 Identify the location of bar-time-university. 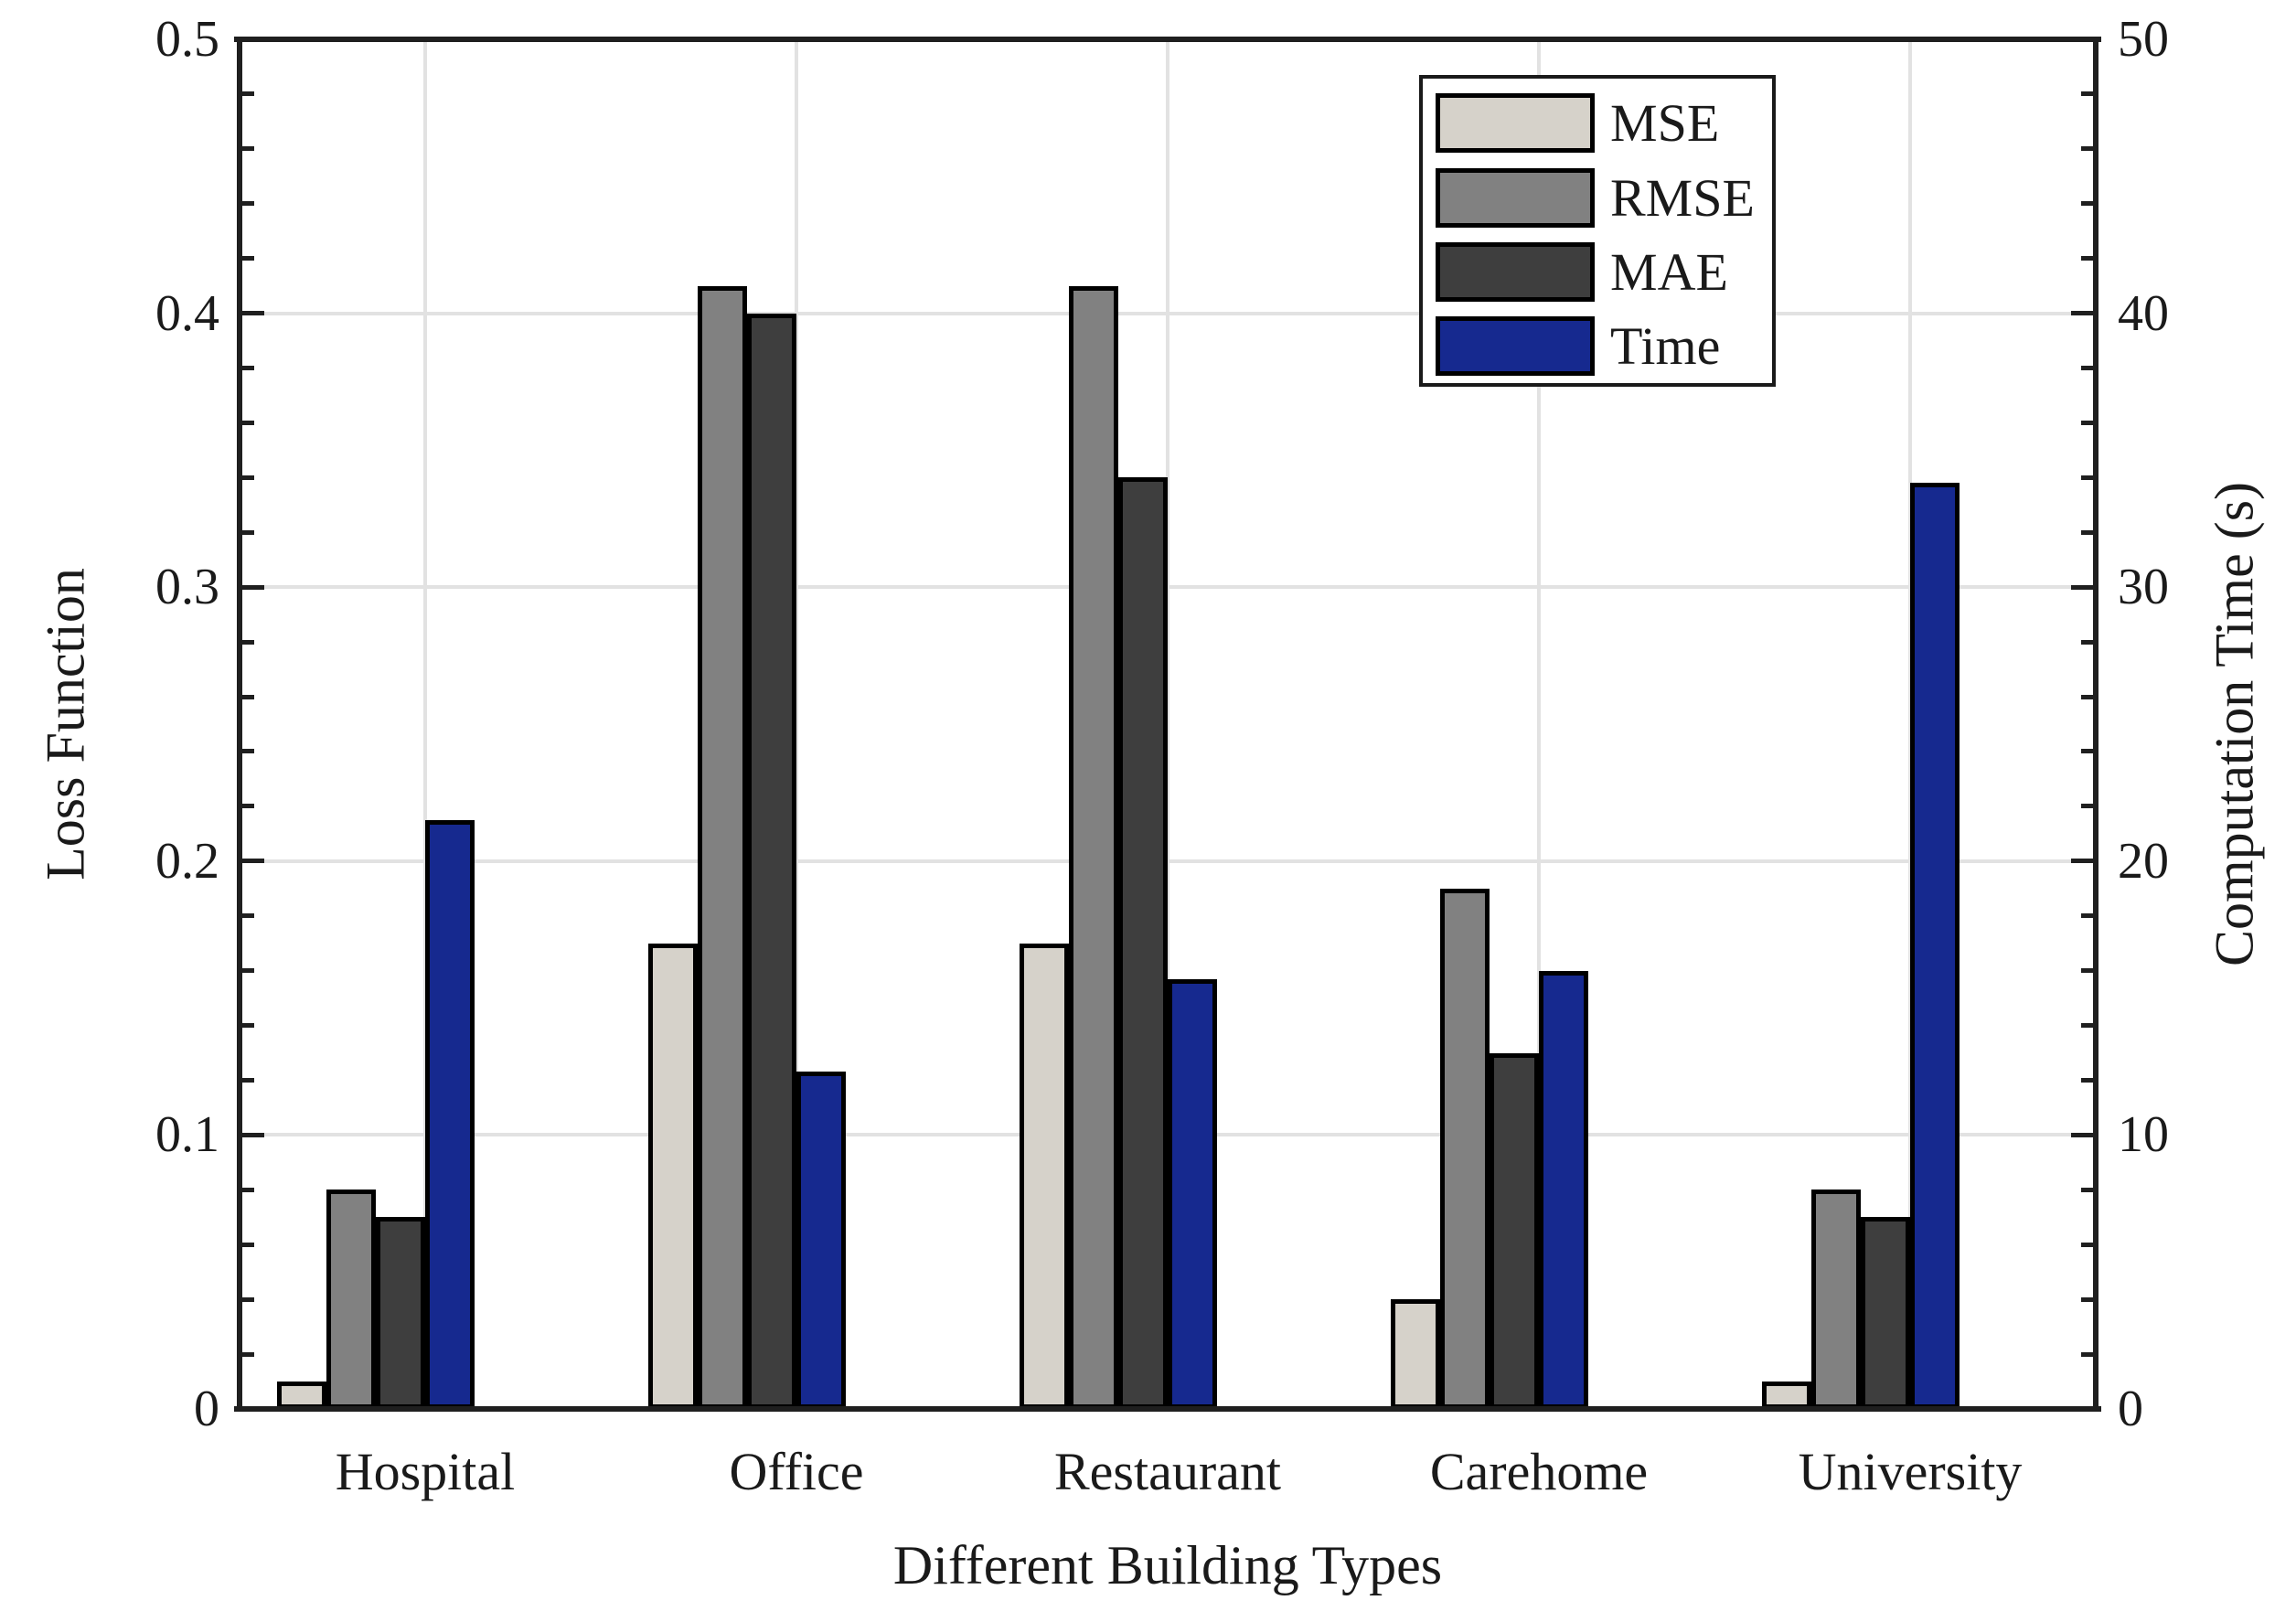
(1935, 946).